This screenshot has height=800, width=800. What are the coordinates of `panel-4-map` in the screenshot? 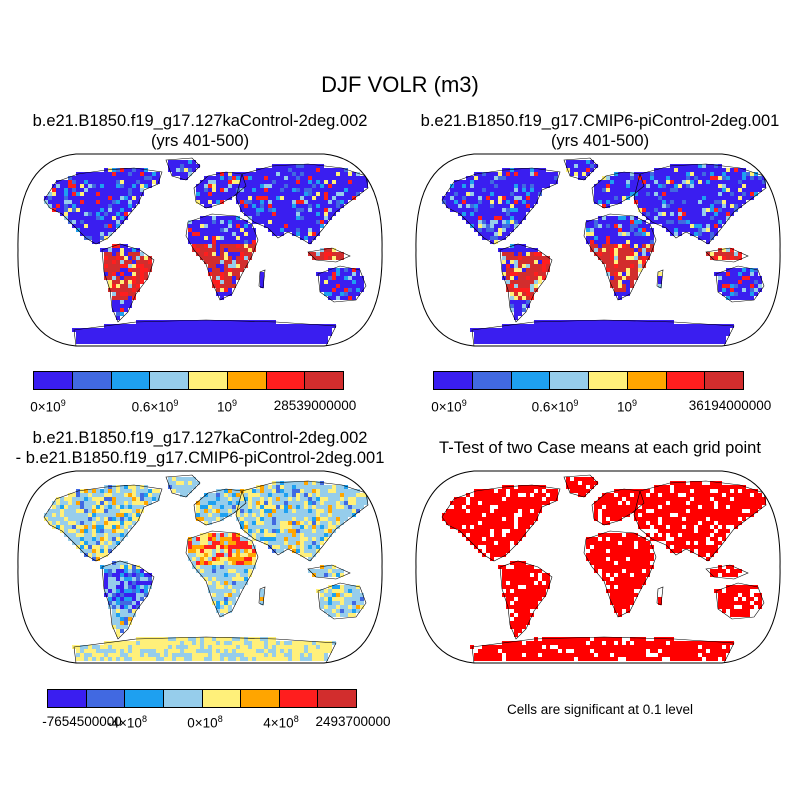 It's located at (598, 567).